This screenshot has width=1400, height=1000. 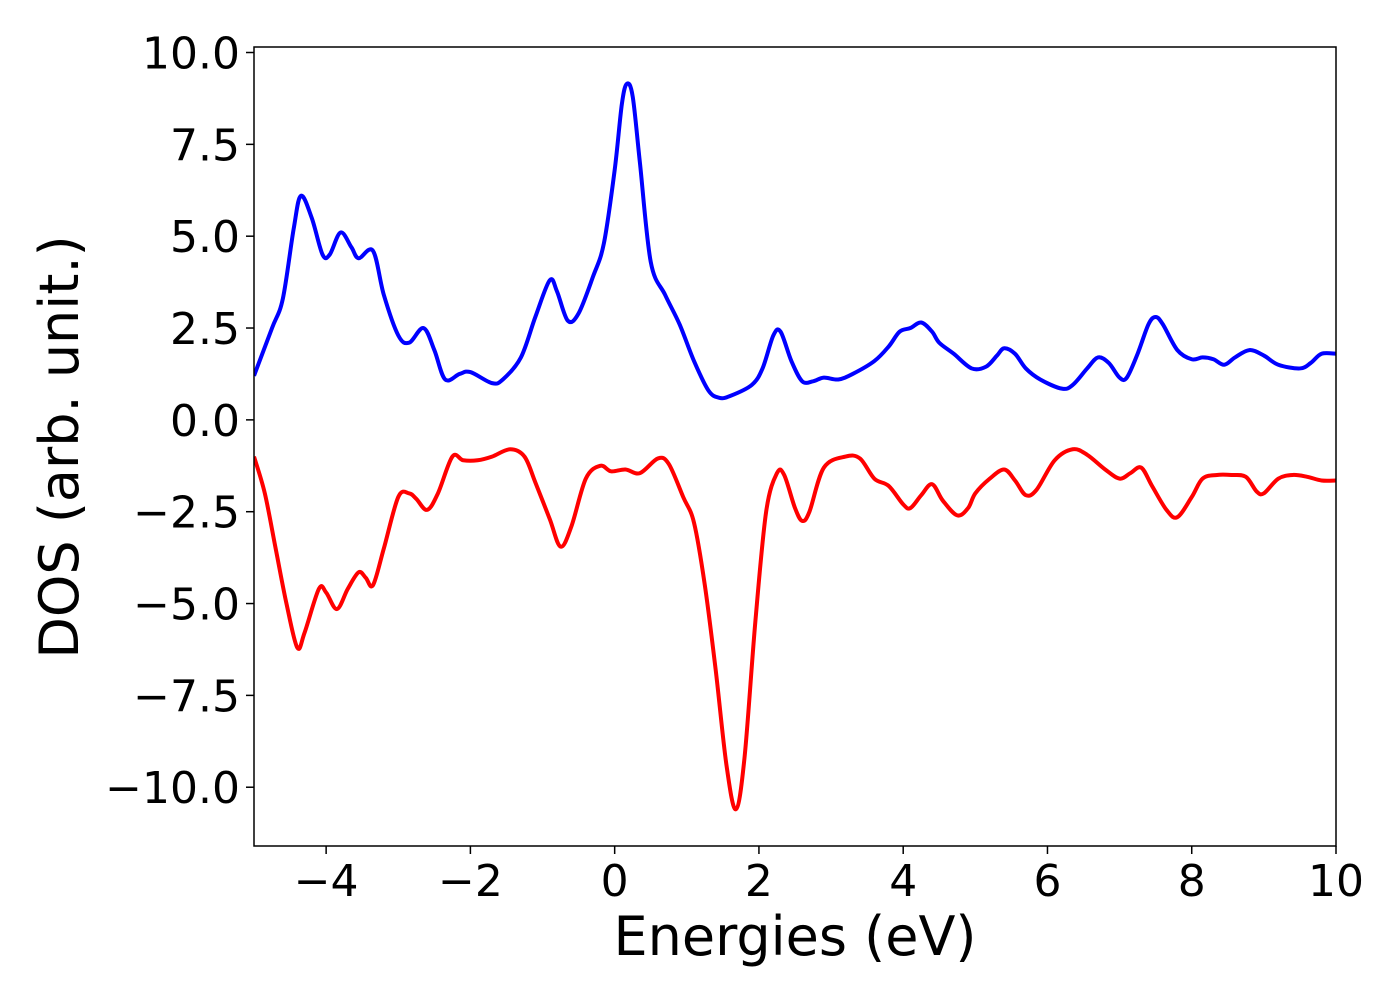 What do you see at coordinates (191, 54) in the screenshot?
I see `y-tick-label: 10.0` at bounding box center [191, 54].